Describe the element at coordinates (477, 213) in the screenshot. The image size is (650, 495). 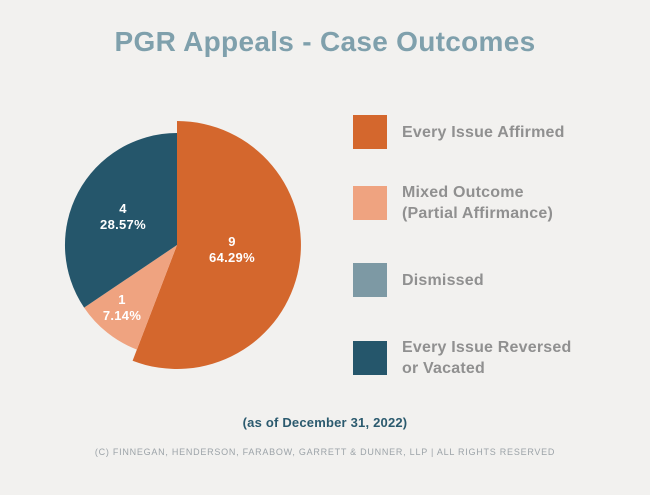
I see `legend-label-line: (Partial Affirmance)` at that location.